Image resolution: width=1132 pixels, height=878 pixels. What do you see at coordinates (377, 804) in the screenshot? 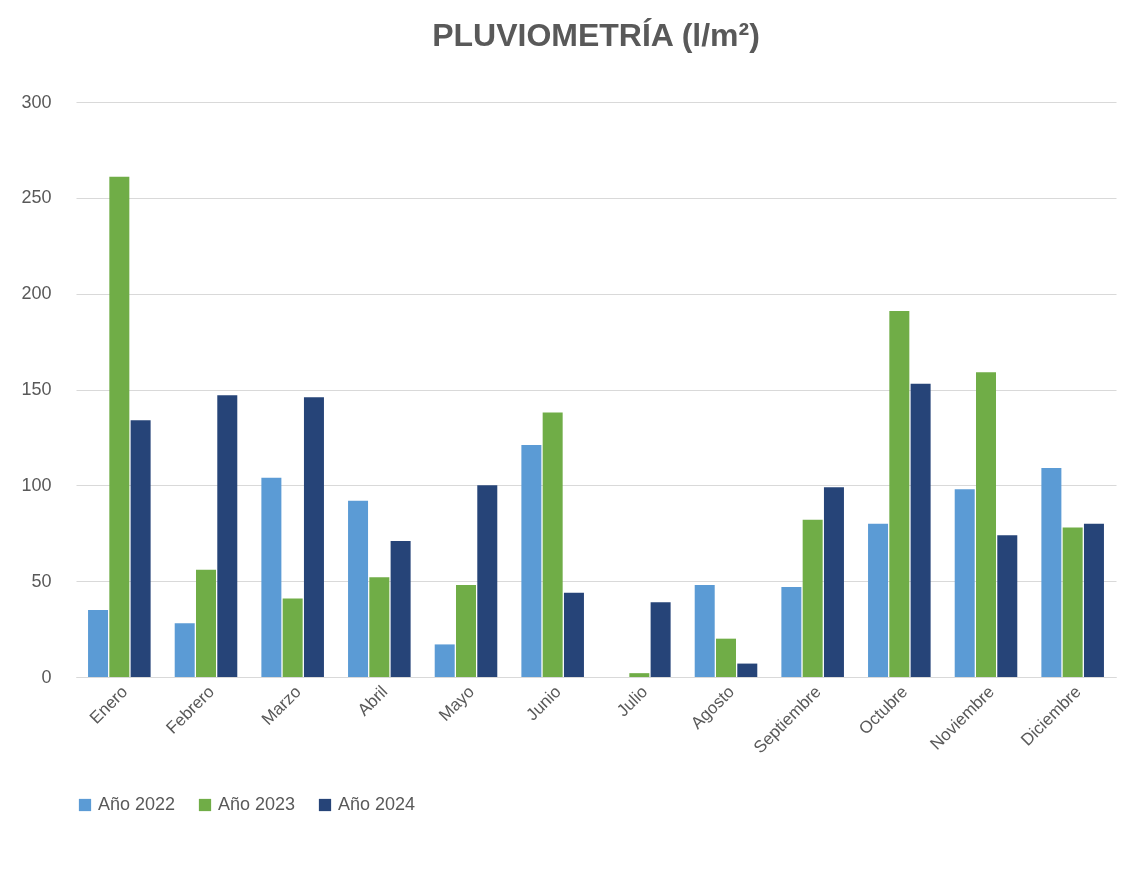
I see `legend-label: Año 2024` at bounding box center [377, 804].